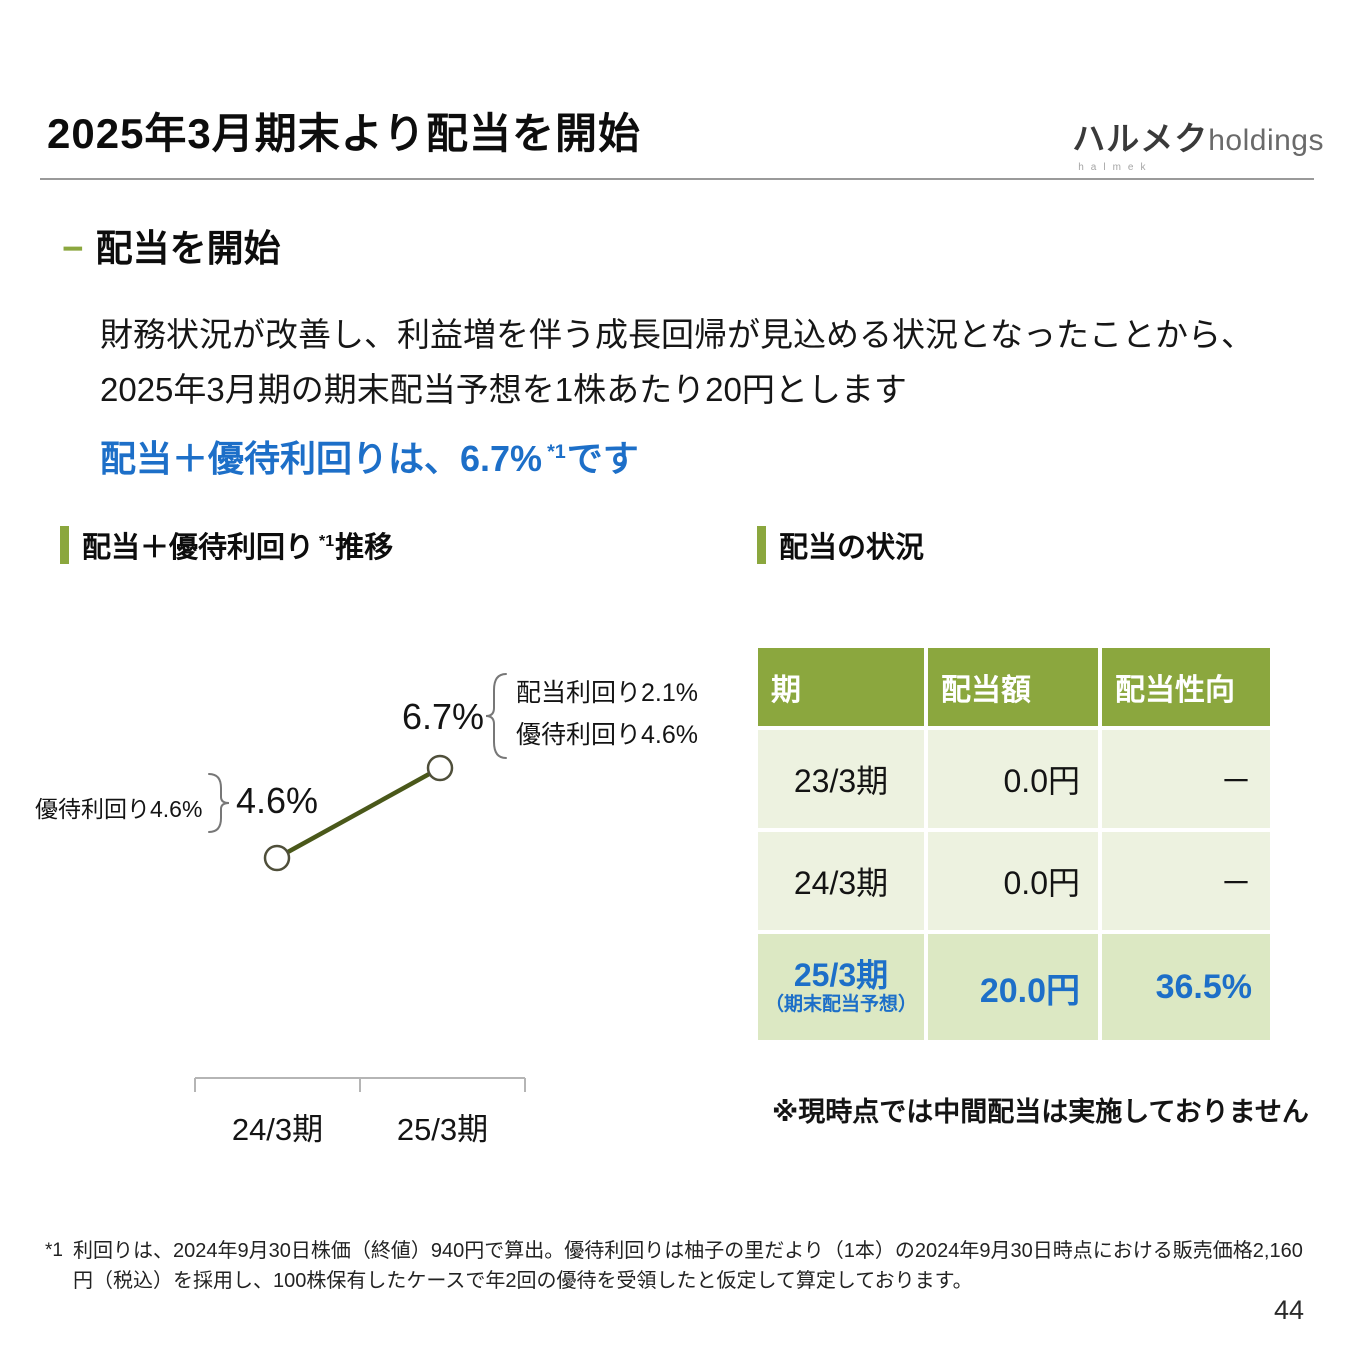  I want to click on trend-line, so click(358, 813).